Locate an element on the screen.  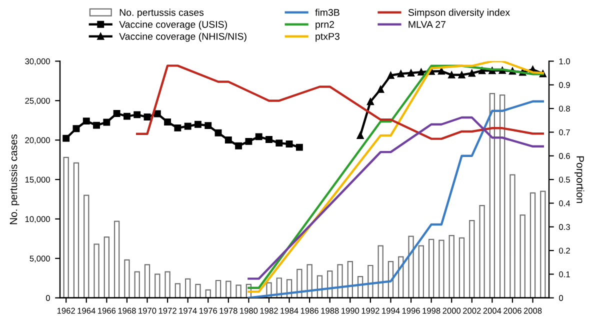
x-tick-label: 2000 is located at coordinates (451, 311).